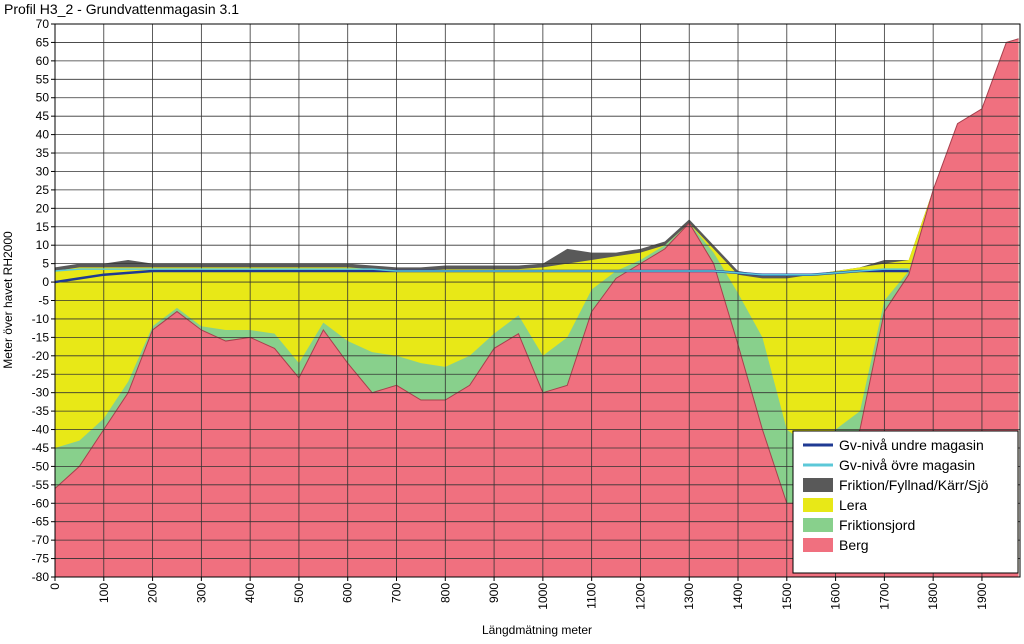 The height and width of the screenshot is (644, 1024). I want to click on y-tick-label: -60, so click(41, 503).